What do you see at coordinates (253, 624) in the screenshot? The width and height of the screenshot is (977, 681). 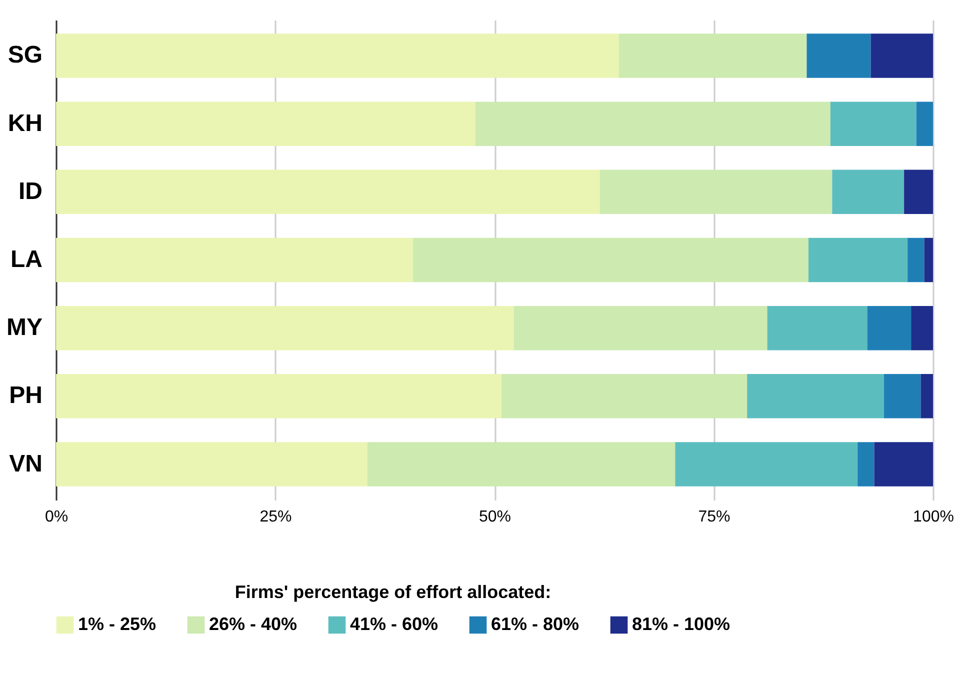 I see `legend-label: 26% - 40%` at bounding box center [253, 624].